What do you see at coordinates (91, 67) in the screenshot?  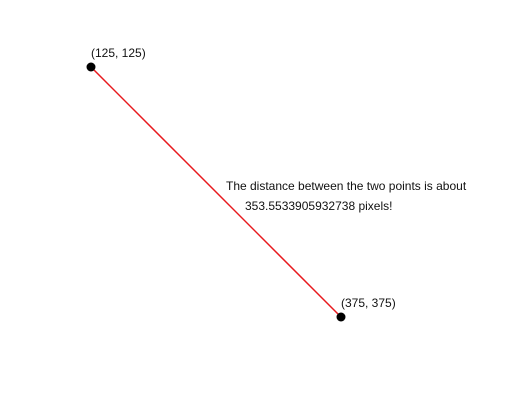 I see `point-a-marker` at bounding box center [91, 67].